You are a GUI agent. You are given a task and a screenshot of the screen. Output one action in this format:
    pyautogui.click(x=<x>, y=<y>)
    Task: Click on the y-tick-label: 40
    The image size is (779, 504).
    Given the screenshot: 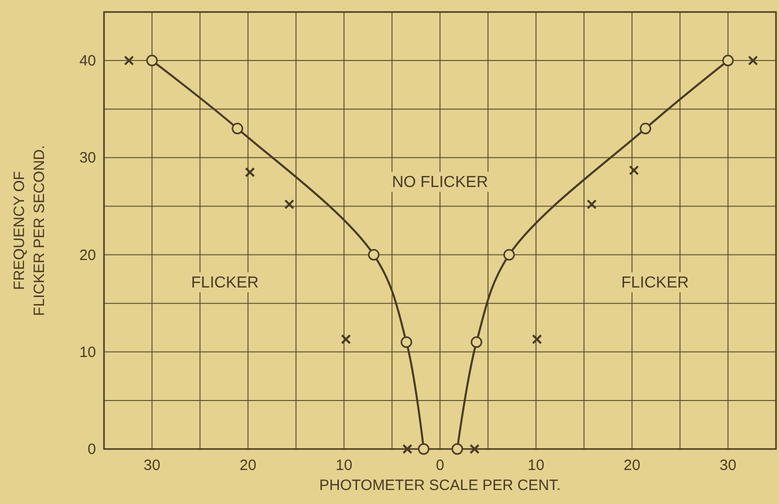 What is the action you would take?
    pyautogui.click(x=87, y=61)
    